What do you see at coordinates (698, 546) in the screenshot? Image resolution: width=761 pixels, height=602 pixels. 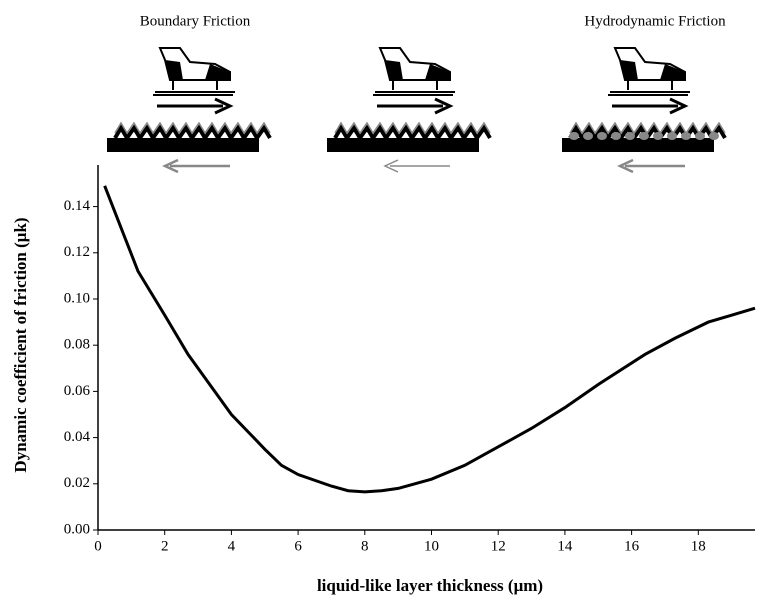 I see `x-tick-label: 18` at bounding box center [698, 546].